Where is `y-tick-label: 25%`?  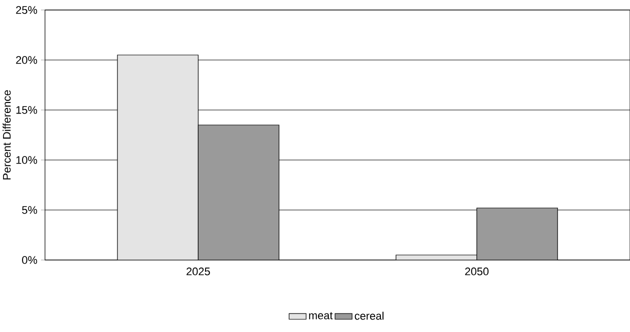
y-tick-label: 25% is located at coordinates (27, 10).